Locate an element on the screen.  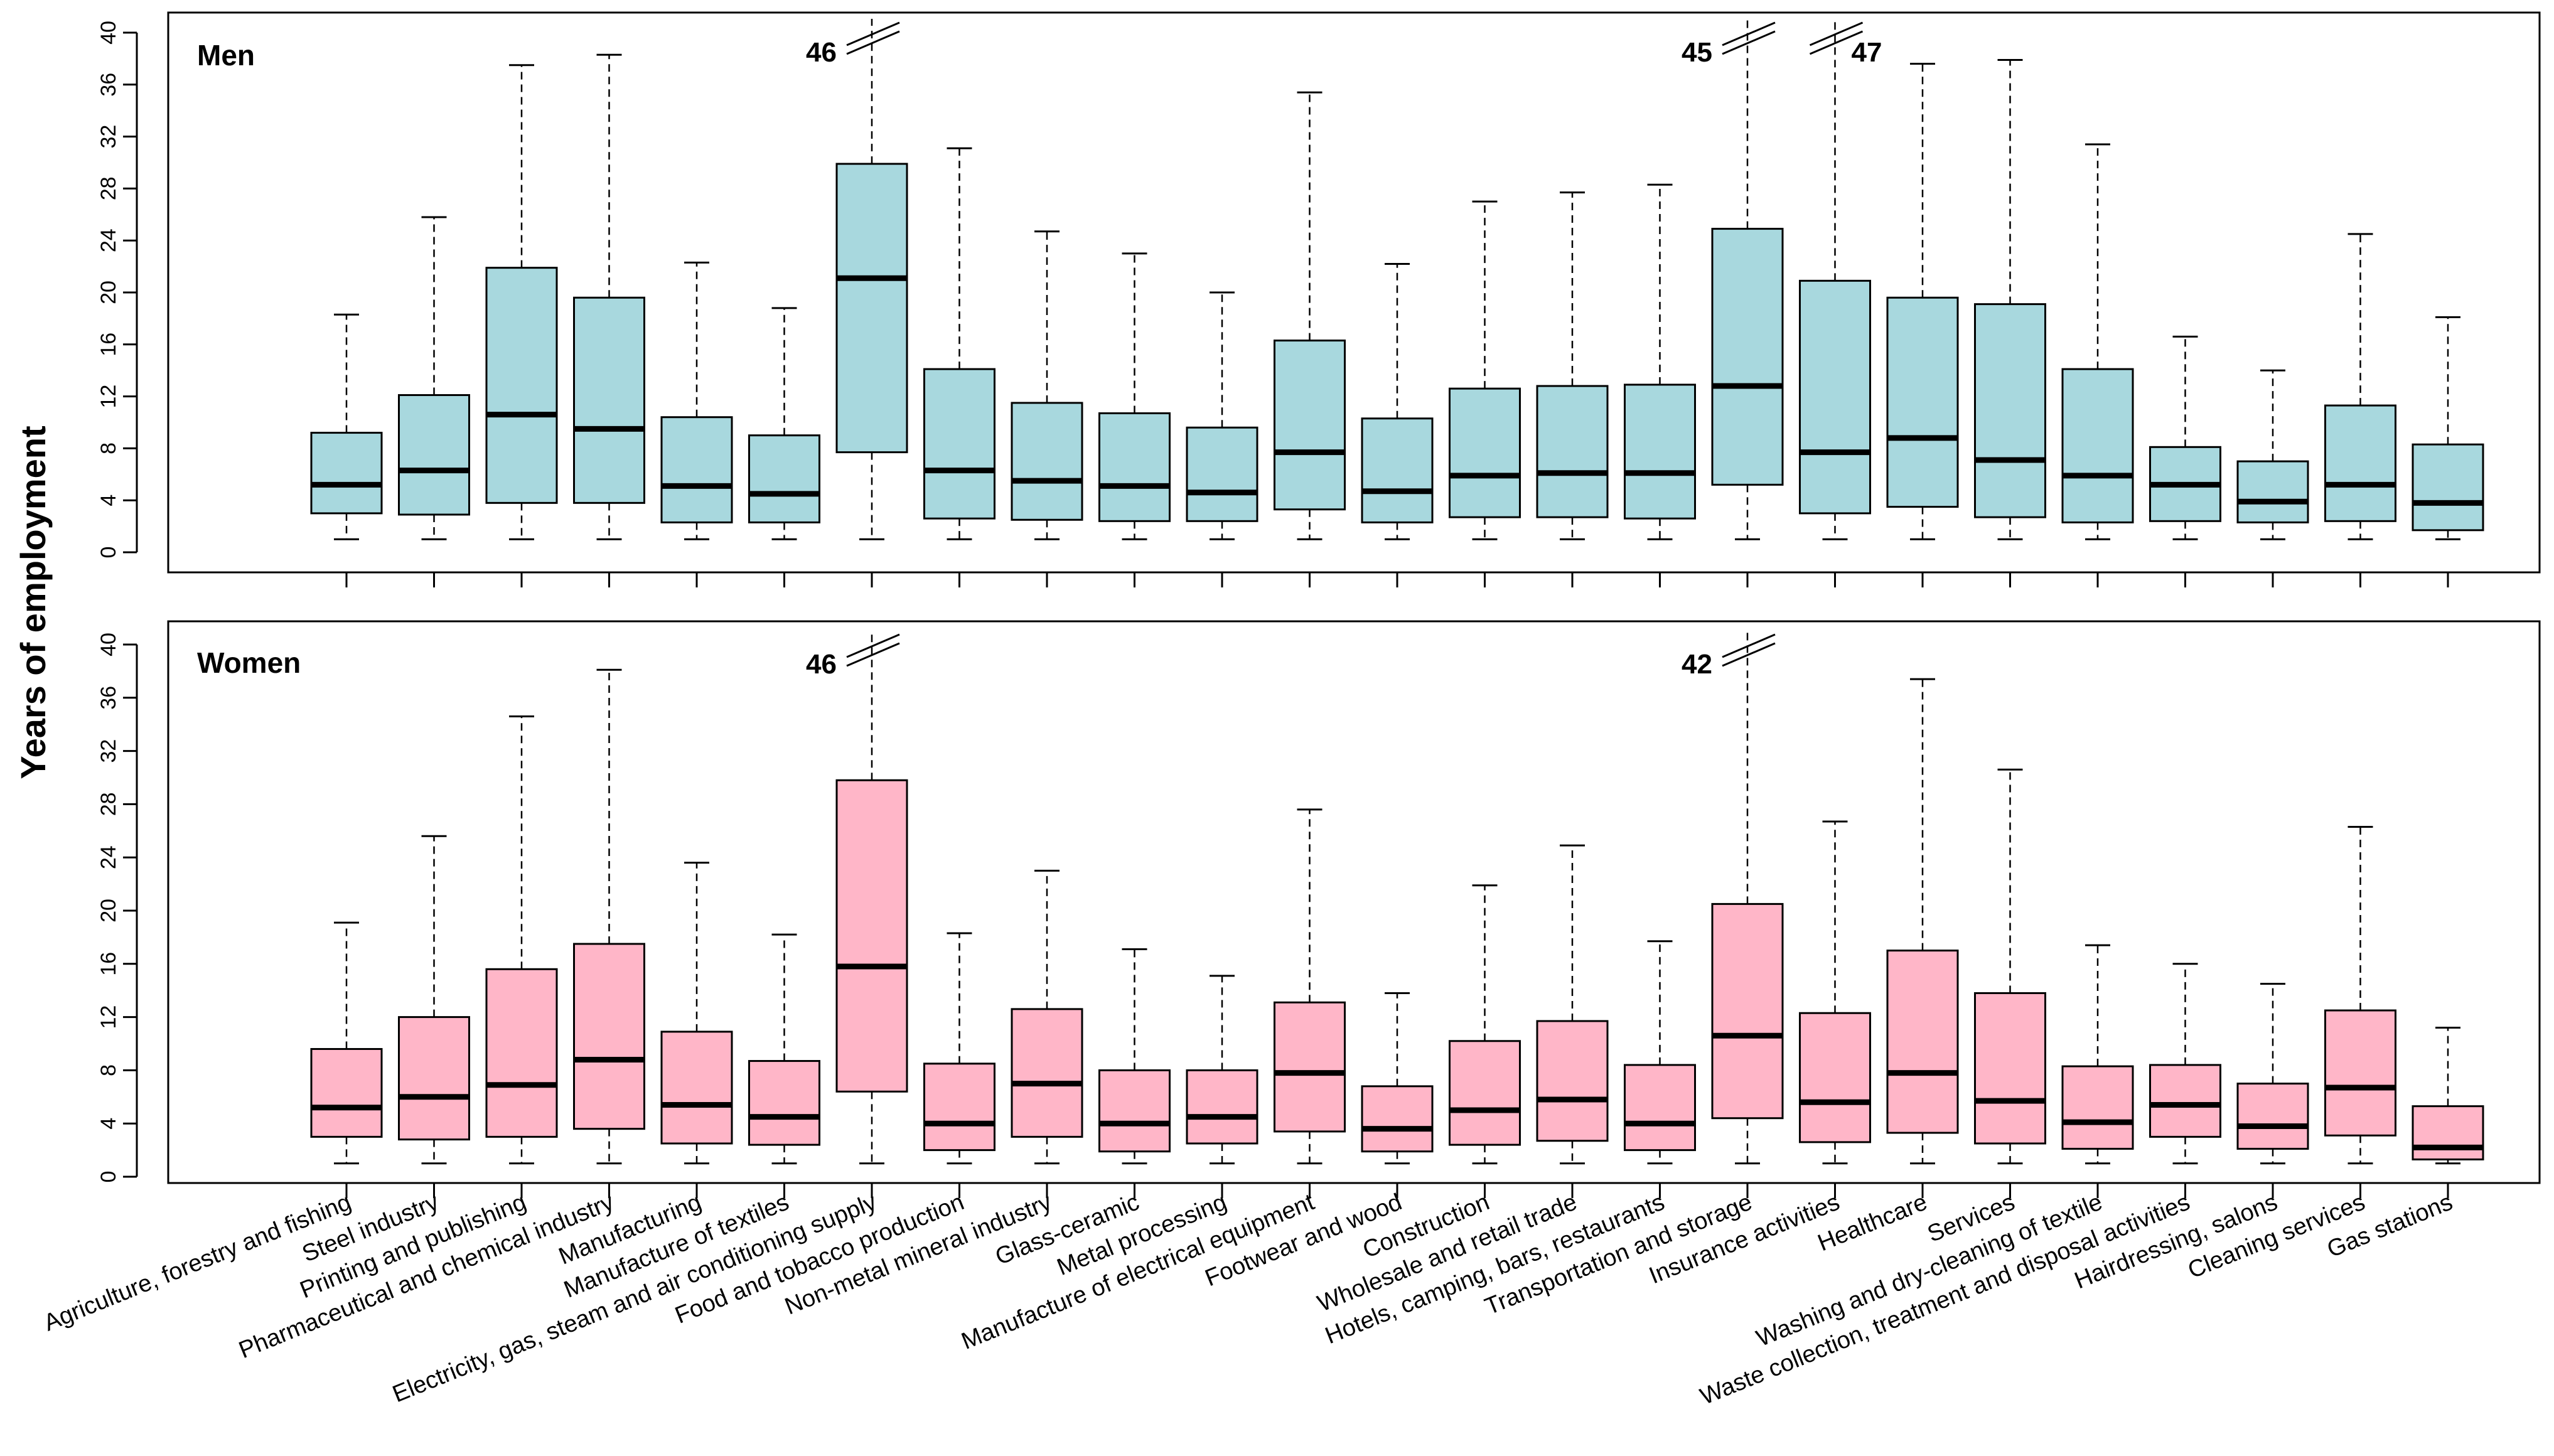
truncation-marker: 47 is located at coordinates (1845, 44).